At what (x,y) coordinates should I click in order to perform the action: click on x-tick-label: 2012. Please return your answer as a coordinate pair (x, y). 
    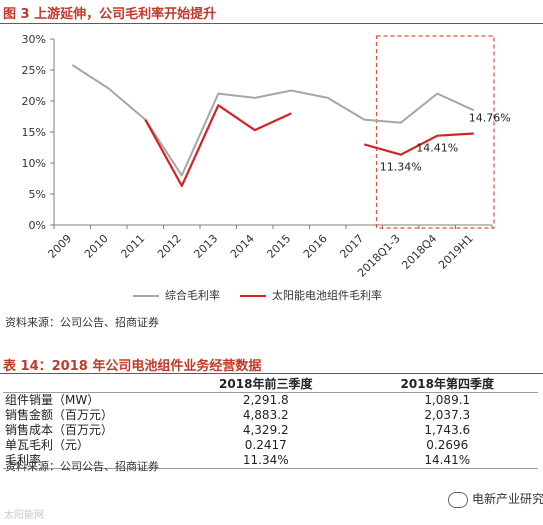
    Looking at the image, I should click on (169, 246).